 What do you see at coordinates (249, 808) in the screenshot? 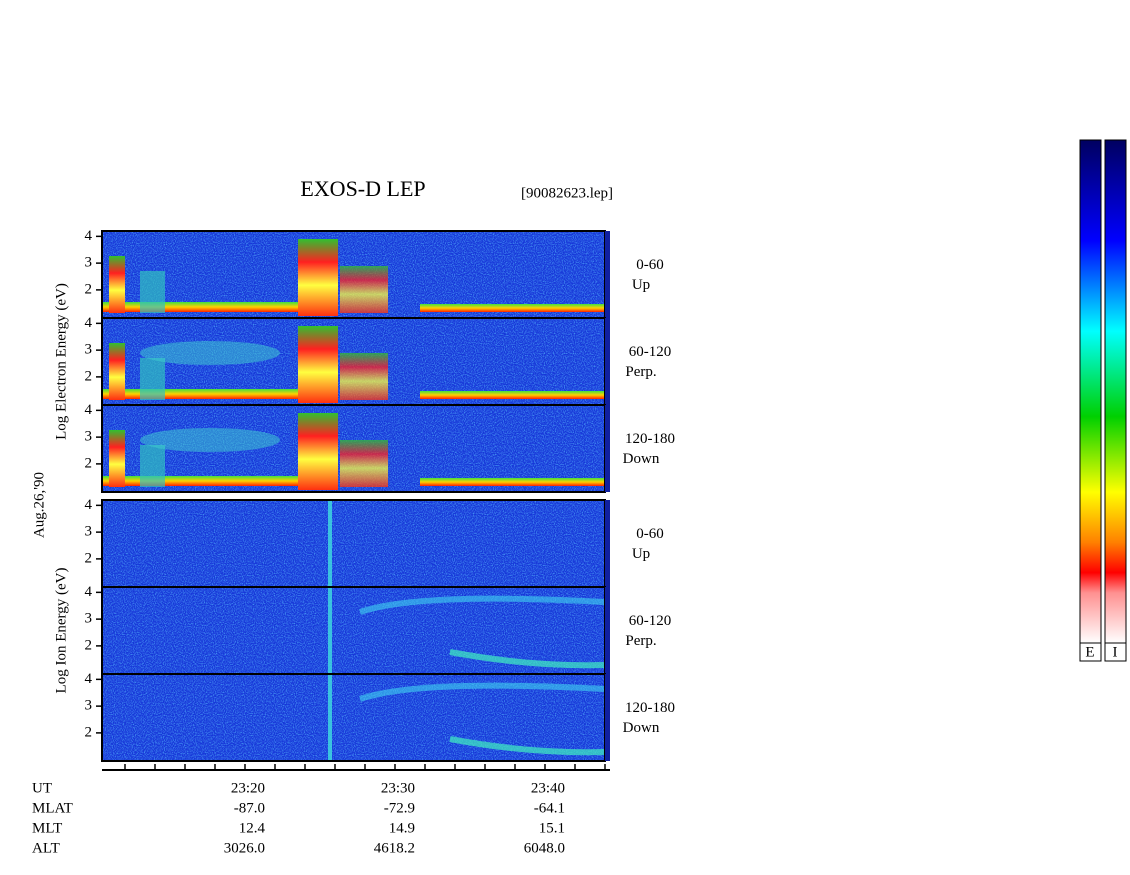
I see `table-cell: -87.0` at bounding box center [249, 808].